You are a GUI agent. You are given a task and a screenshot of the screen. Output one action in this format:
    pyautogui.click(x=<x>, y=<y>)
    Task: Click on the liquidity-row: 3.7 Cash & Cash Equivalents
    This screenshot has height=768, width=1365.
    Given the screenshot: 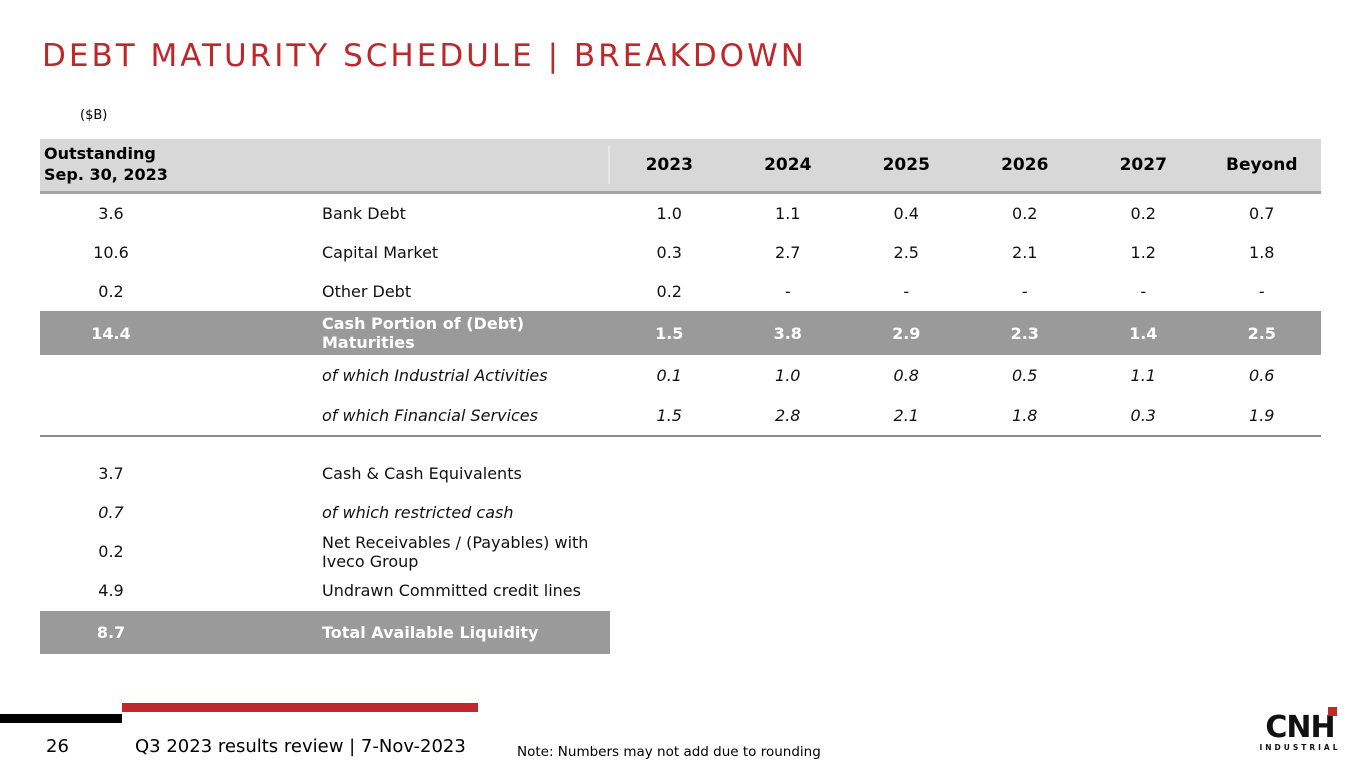 What is the action you would take?
    pyautogui.click(x=310, y=473)
    